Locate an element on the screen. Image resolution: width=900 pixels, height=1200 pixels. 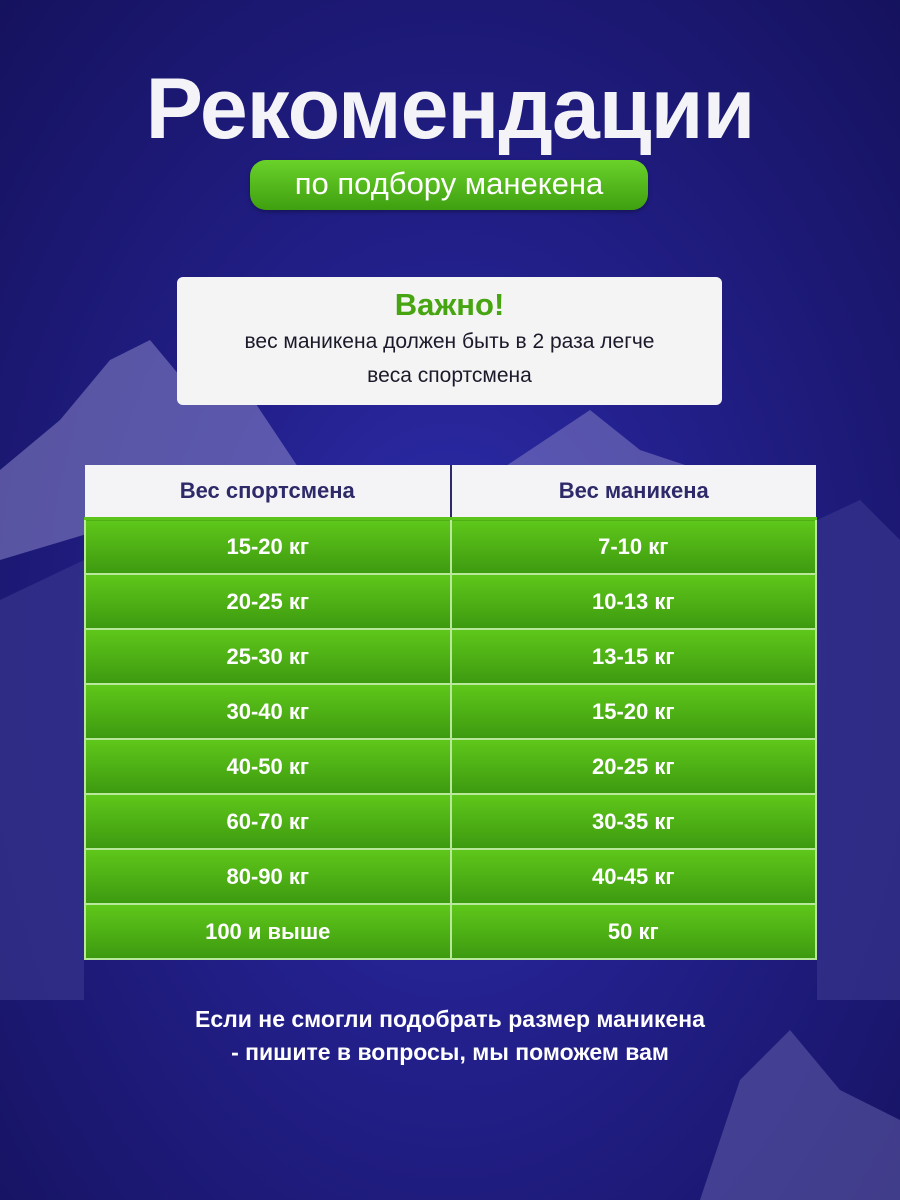
footer-line-1: Если не смогли подобрать размер маникена is located at coordinates (450, 1019).